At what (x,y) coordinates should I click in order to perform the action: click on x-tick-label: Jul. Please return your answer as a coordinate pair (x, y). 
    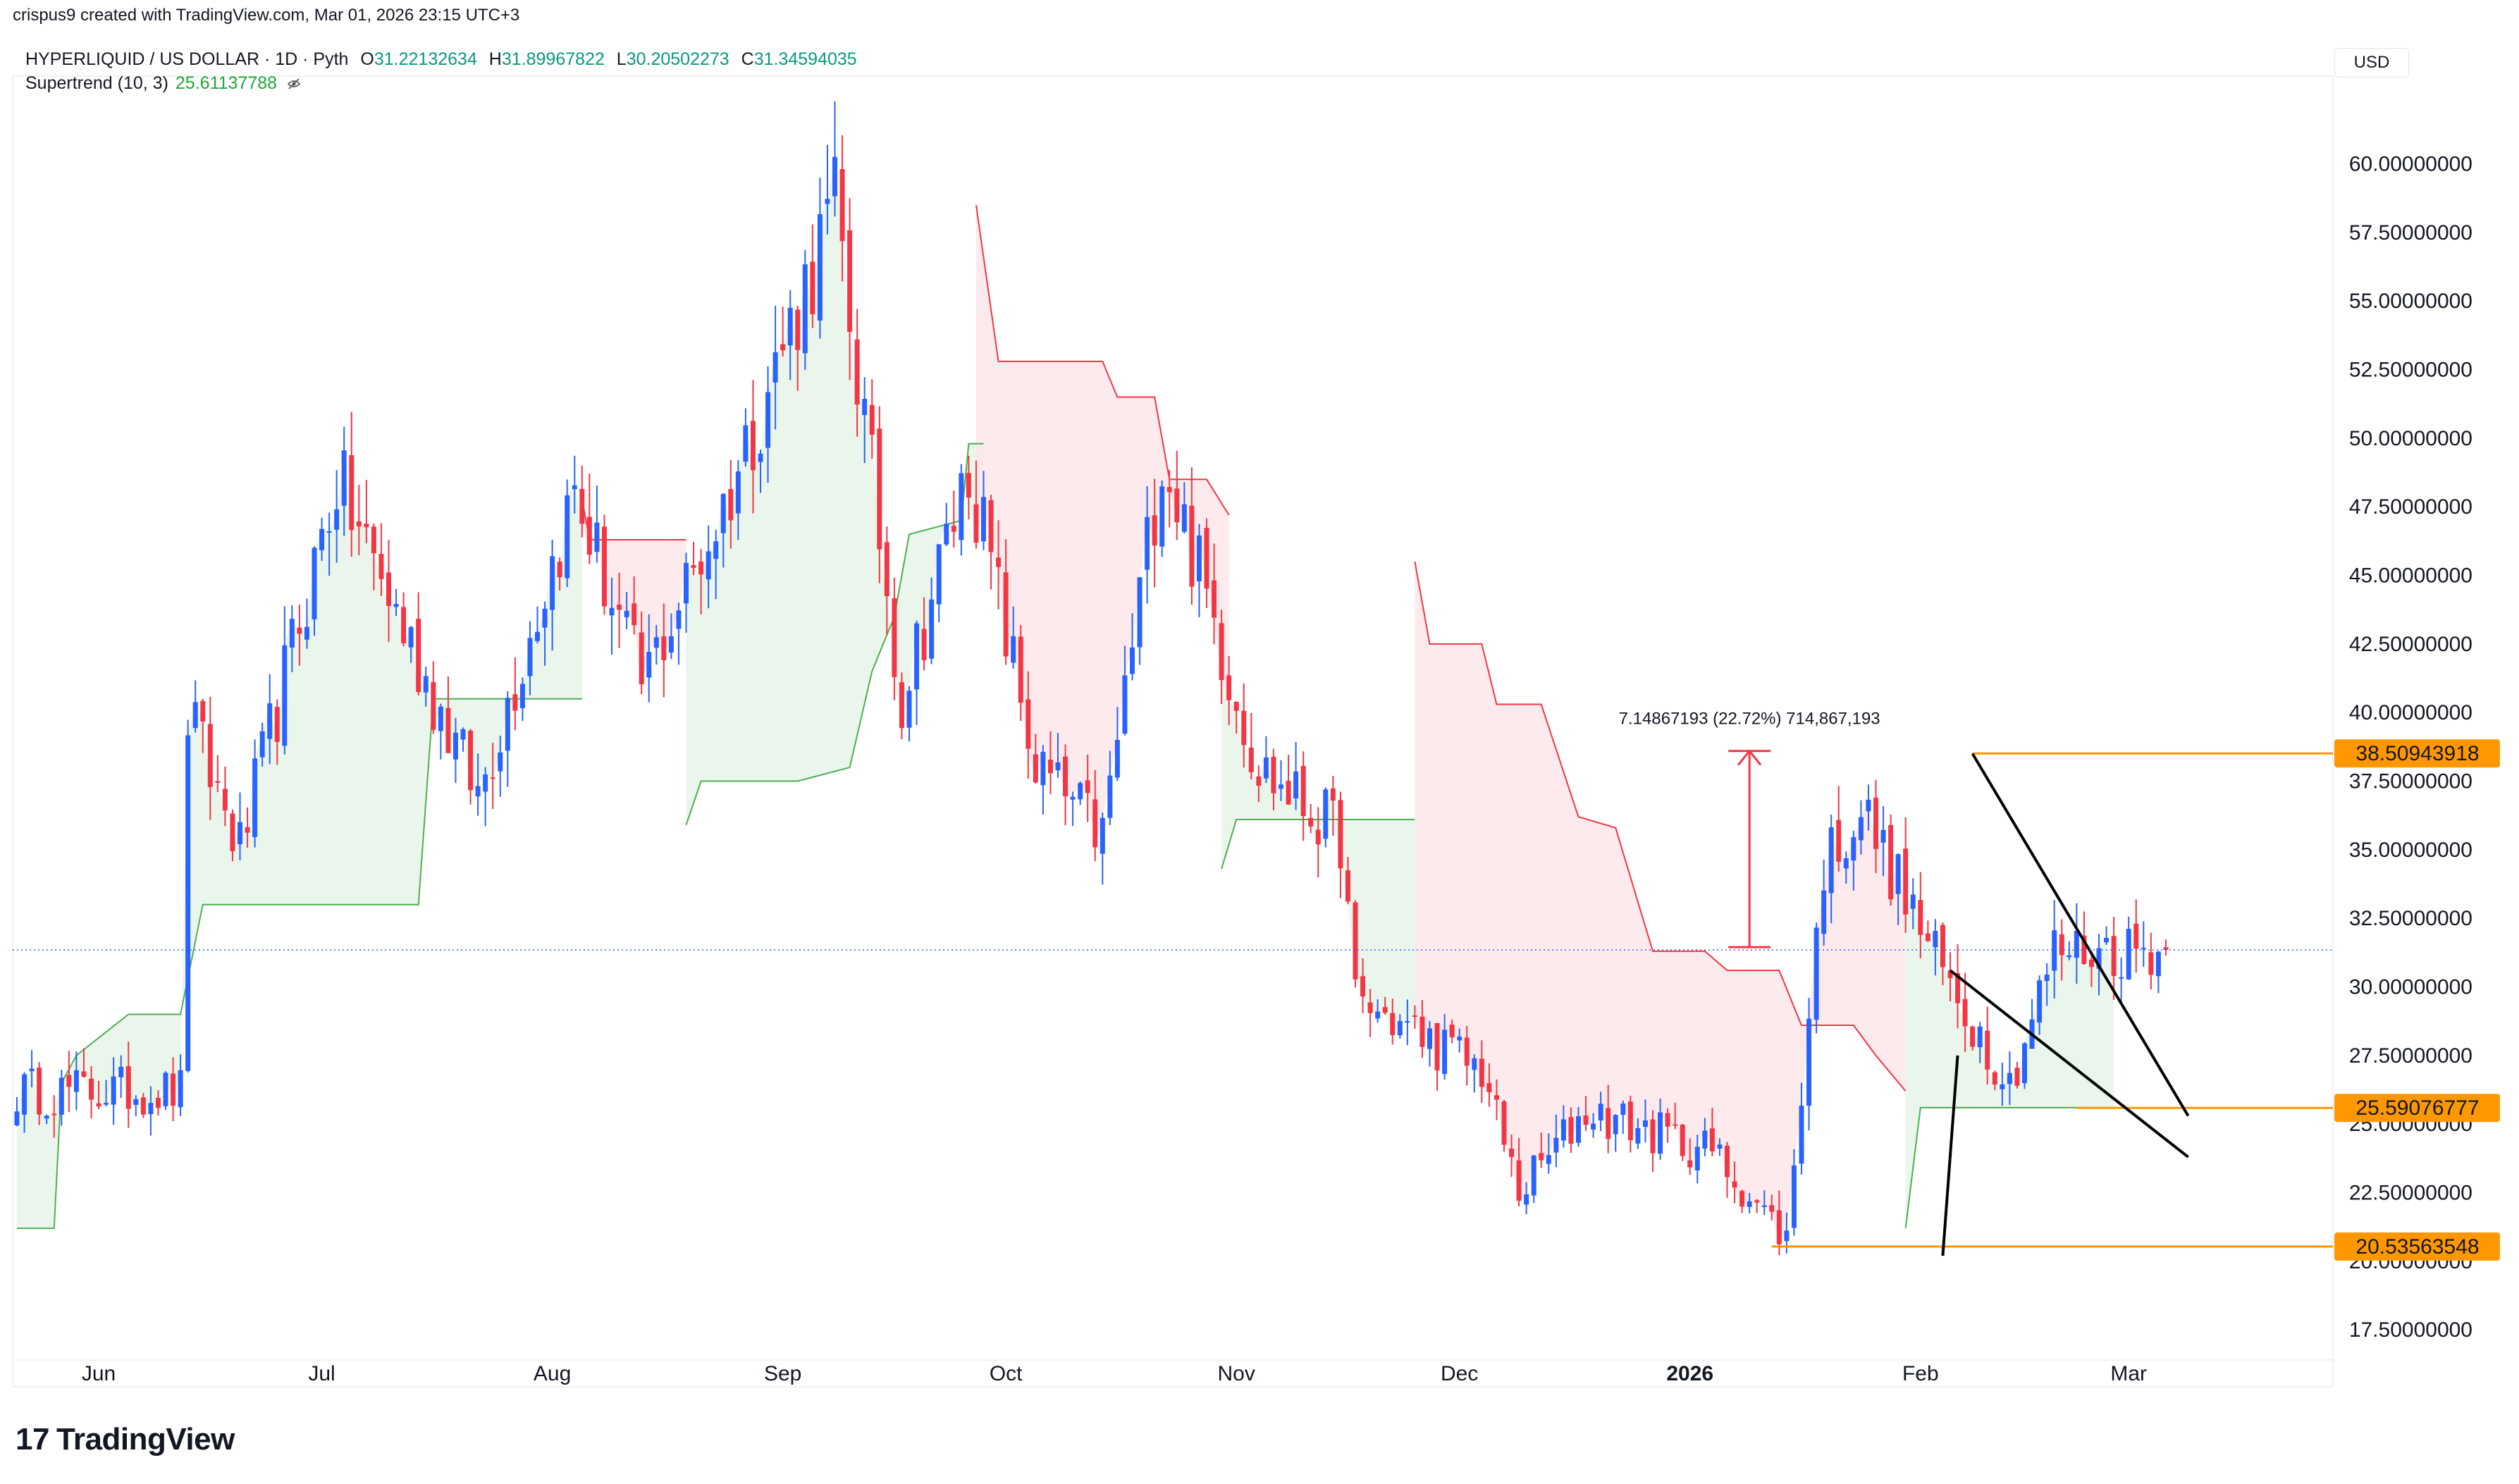
    Looking at the image, I should click on (321, 1373).